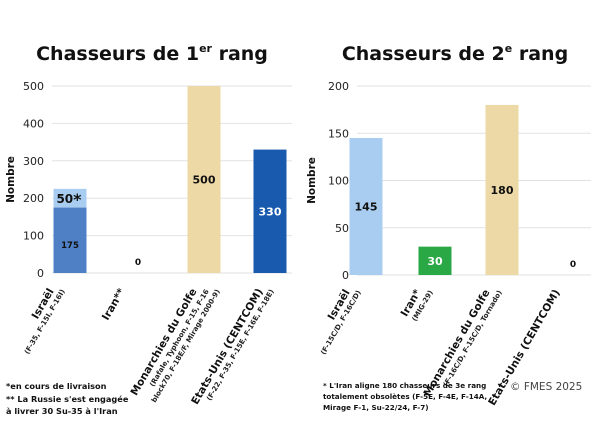 This screenshot has height=426, width=597. Describe the element at coordinates (455, 53) in the screenshot. I see `chart2-title: Chasseurs de 2e rang` at that location.